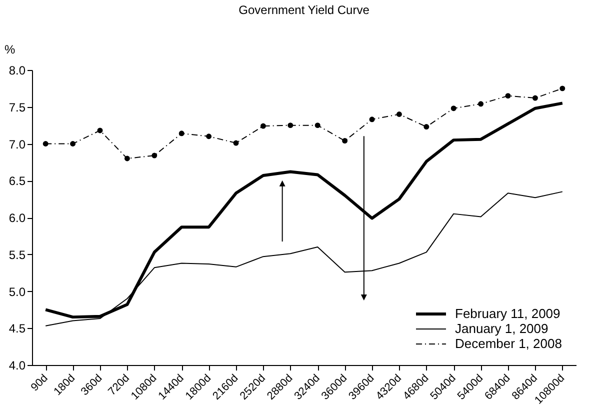 The image size is (597, 409). What do you see at coordinates (17, 181) in the screenshot?
I see `y-tick-label: 6.5` at bounding box center [17, 181].